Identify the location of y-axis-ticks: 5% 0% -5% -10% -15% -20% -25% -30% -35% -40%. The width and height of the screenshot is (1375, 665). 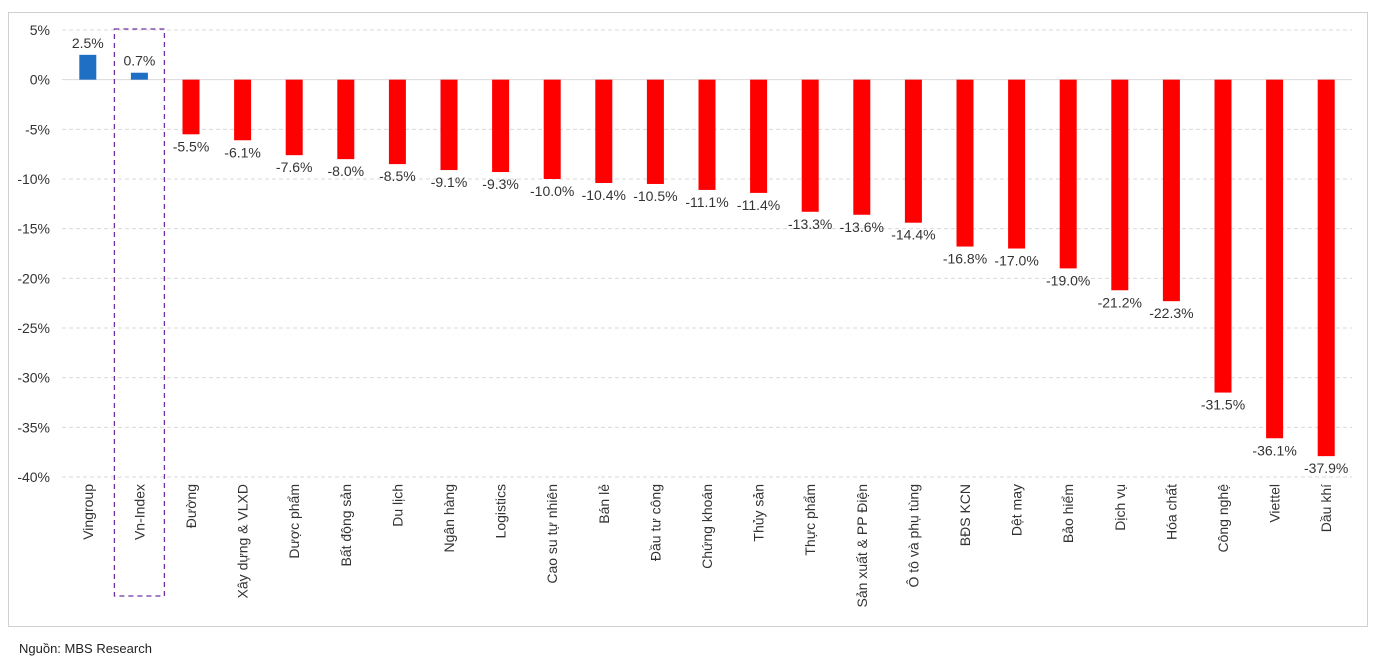
(33, 253).